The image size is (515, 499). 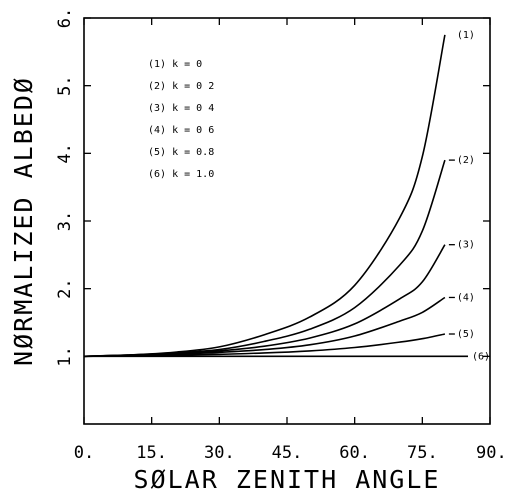 What do you see at coordinates (175, 64) in the screenshot?
I see `legend-entry: (1) k = 0` at bounding box center [175, 64].